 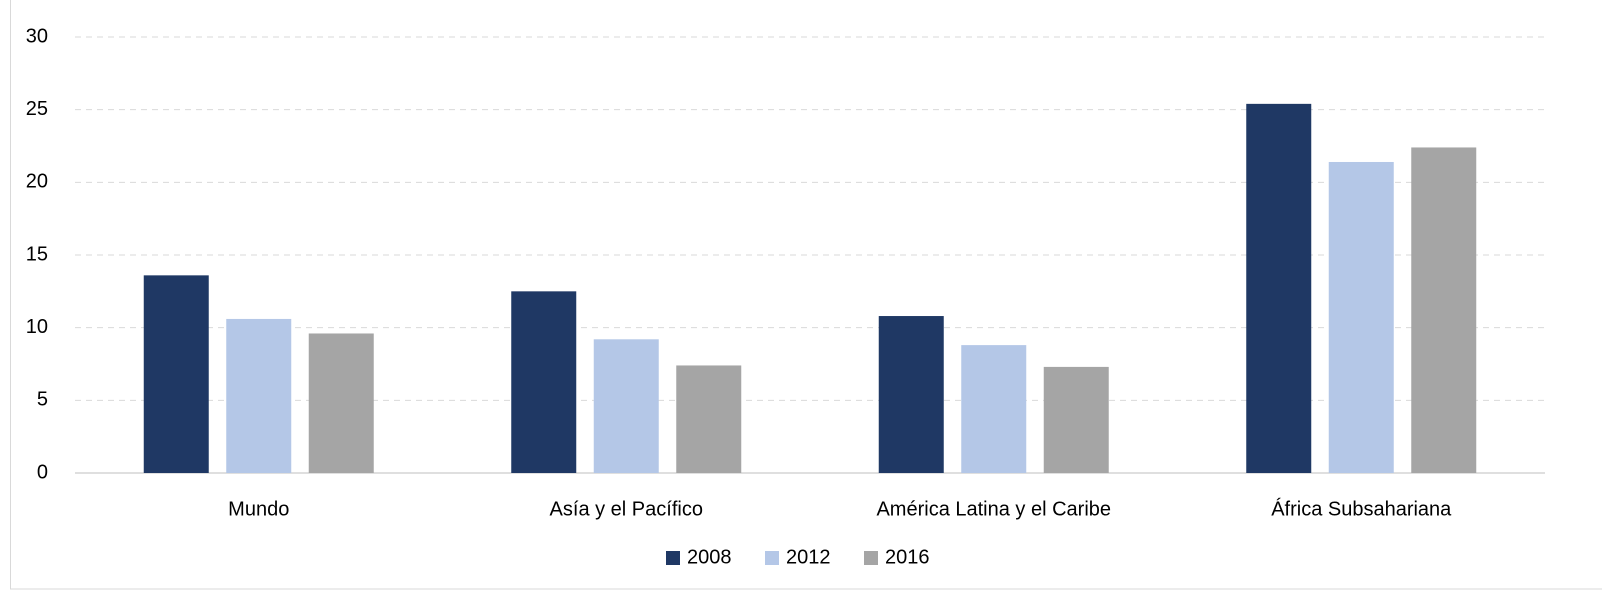 I want to click on x-tick-label: África Subsahariana, so click(x=1361, y=508).